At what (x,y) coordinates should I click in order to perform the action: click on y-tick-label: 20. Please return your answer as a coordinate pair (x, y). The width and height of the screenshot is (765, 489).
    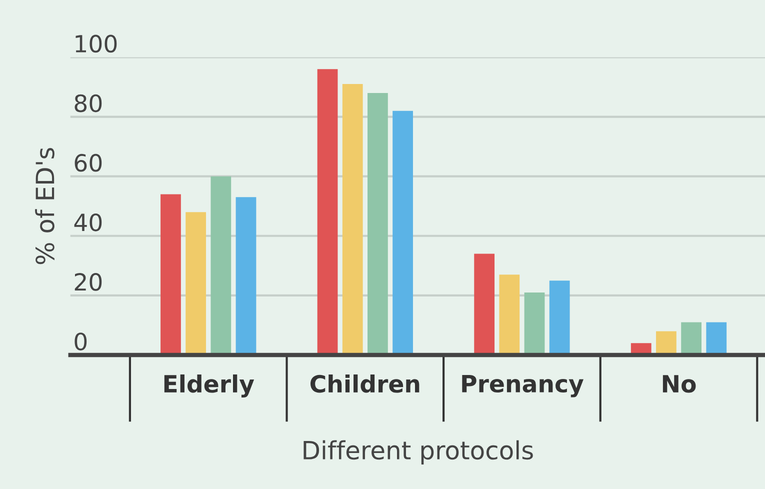
    Looking at the image, I should click on (88, 282).